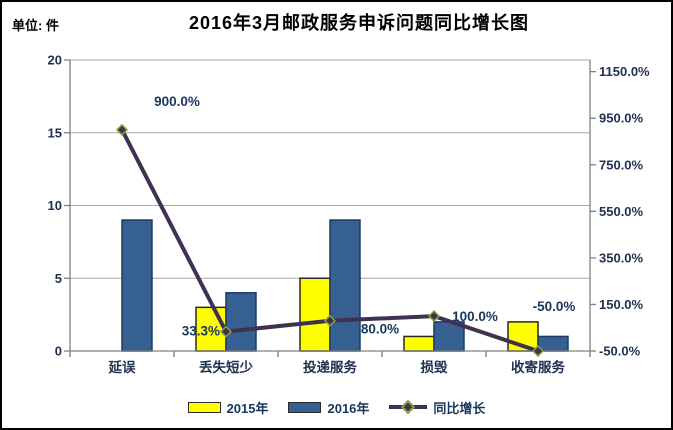 This screenshot has width=673, height=430. I want to click on category-label: 延误, so click(122, 367).